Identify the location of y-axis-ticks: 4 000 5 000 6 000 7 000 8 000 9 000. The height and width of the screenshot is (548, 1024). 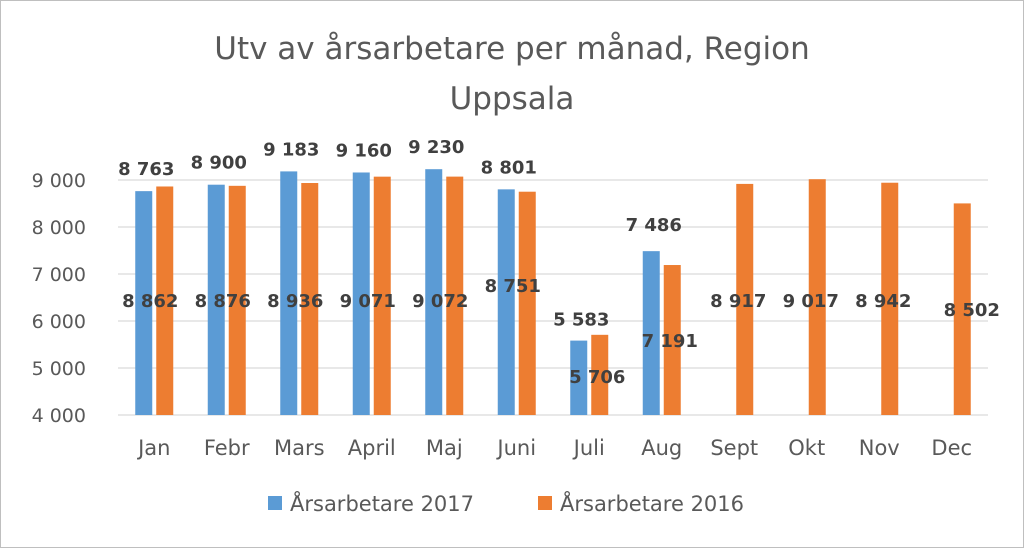
(59, 298).